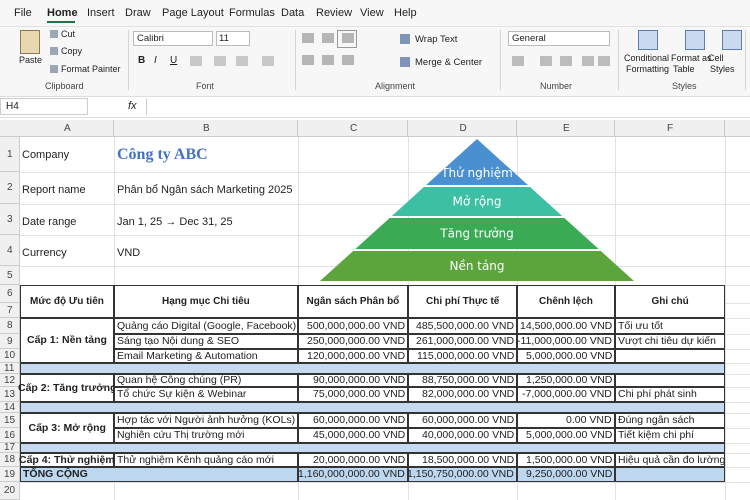  What do you see at coordinates (44, 106) in the screenshot?
I see `name-box` at bounding box center [44, 106].